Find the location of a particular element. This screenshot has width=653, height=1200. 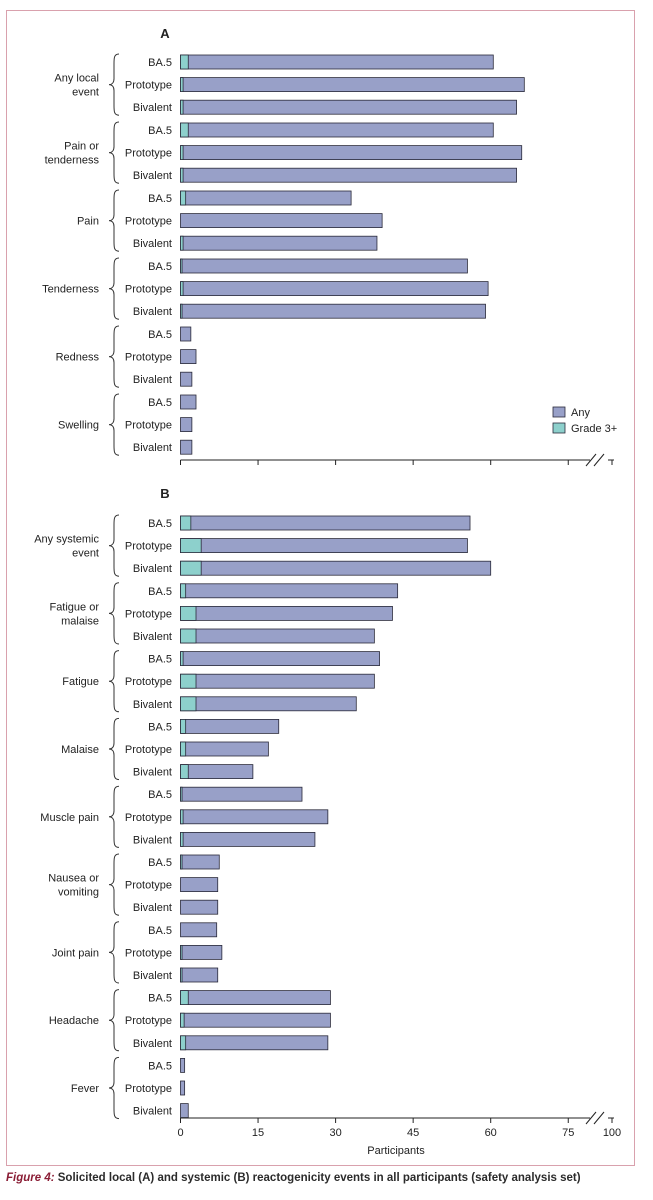

event-group: Fatigue or malaise BA.5 Prototype Bivalent is located at coordinates (224, 613).